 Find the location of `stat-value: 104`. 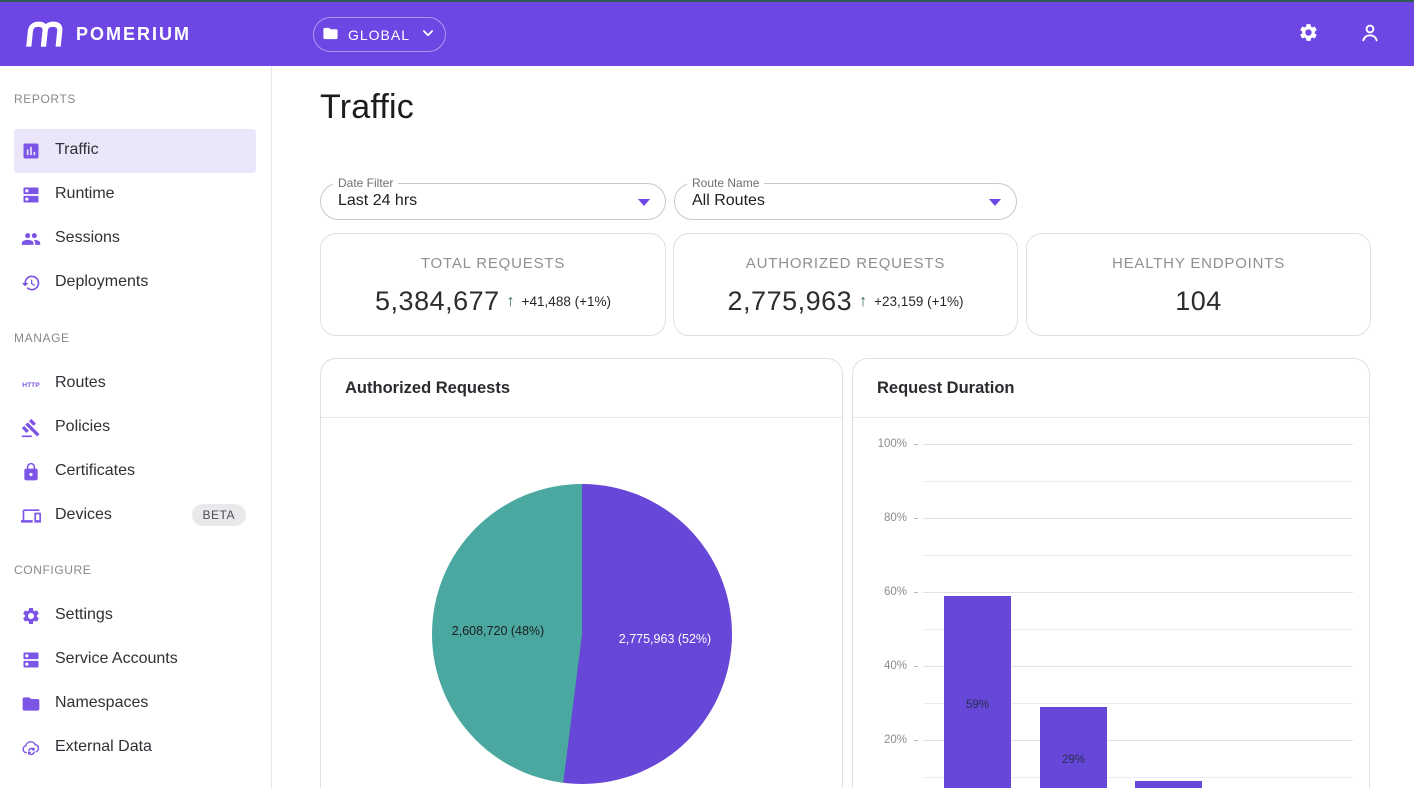

stat-value: 104 is located at coordinates (1198, 301).